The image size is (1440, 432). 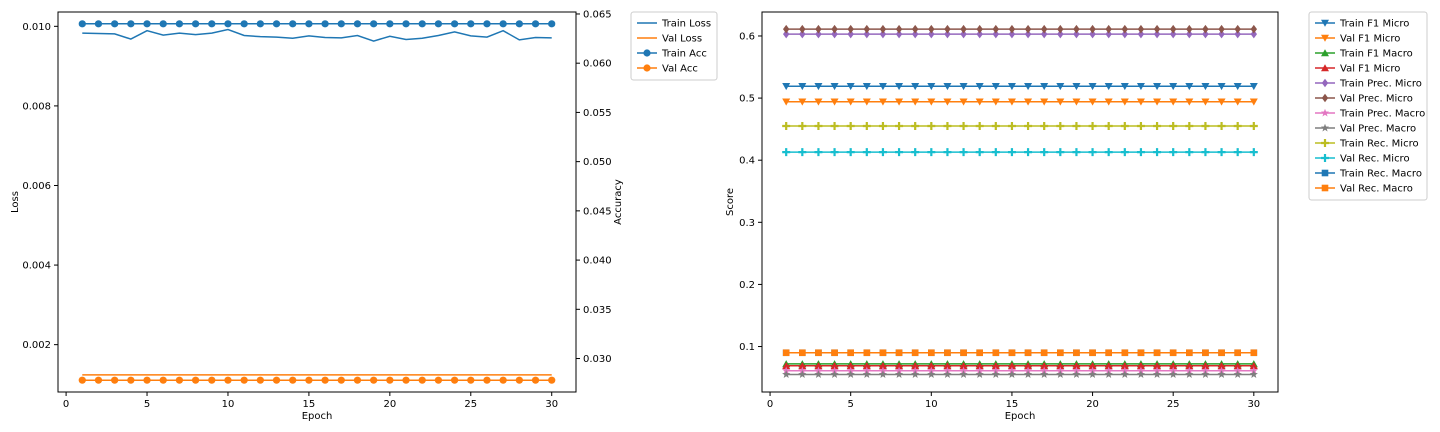 What do you see at coordinates (1382, 114) in the screenshot?
I see `legend-label-train-prec-macro: Train Prec. Macro` at bounding box center [1382, 114].